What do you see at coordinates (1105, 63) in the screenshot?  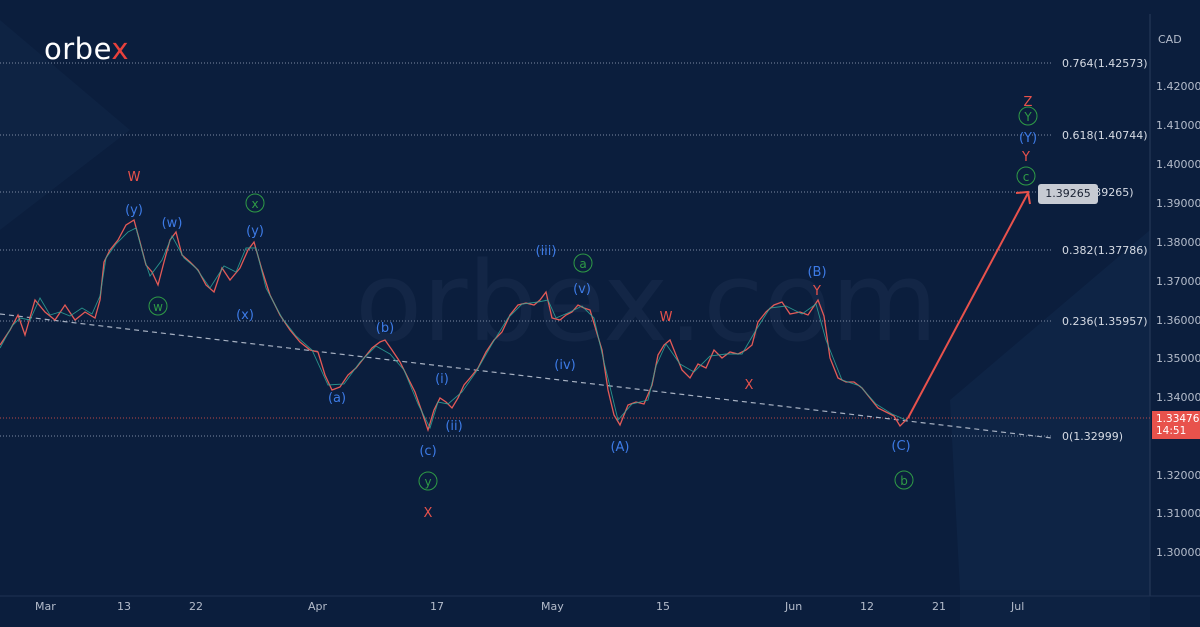 I see `fib-label-0764: 0.764(1.42573)` at bounding box center [1105, 63].